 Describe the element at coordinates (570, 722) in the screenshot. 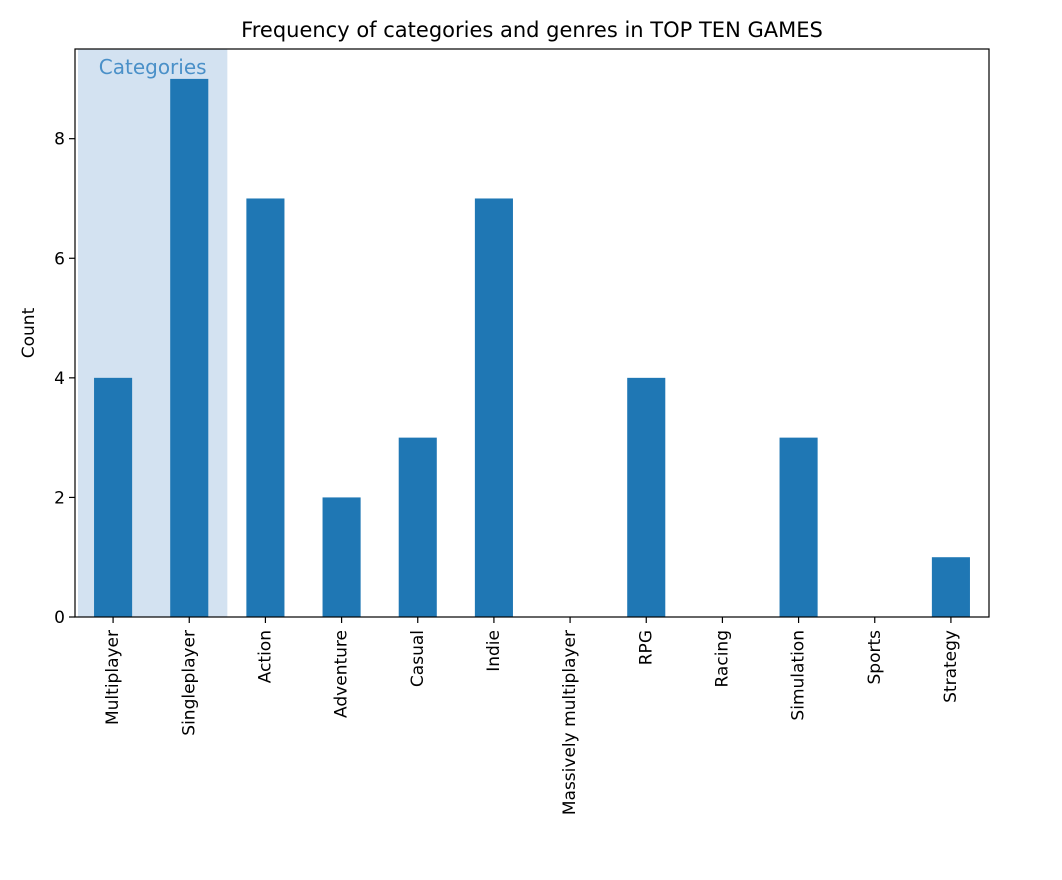

I see `x-tick-label: Massively multiplayer` at that location.